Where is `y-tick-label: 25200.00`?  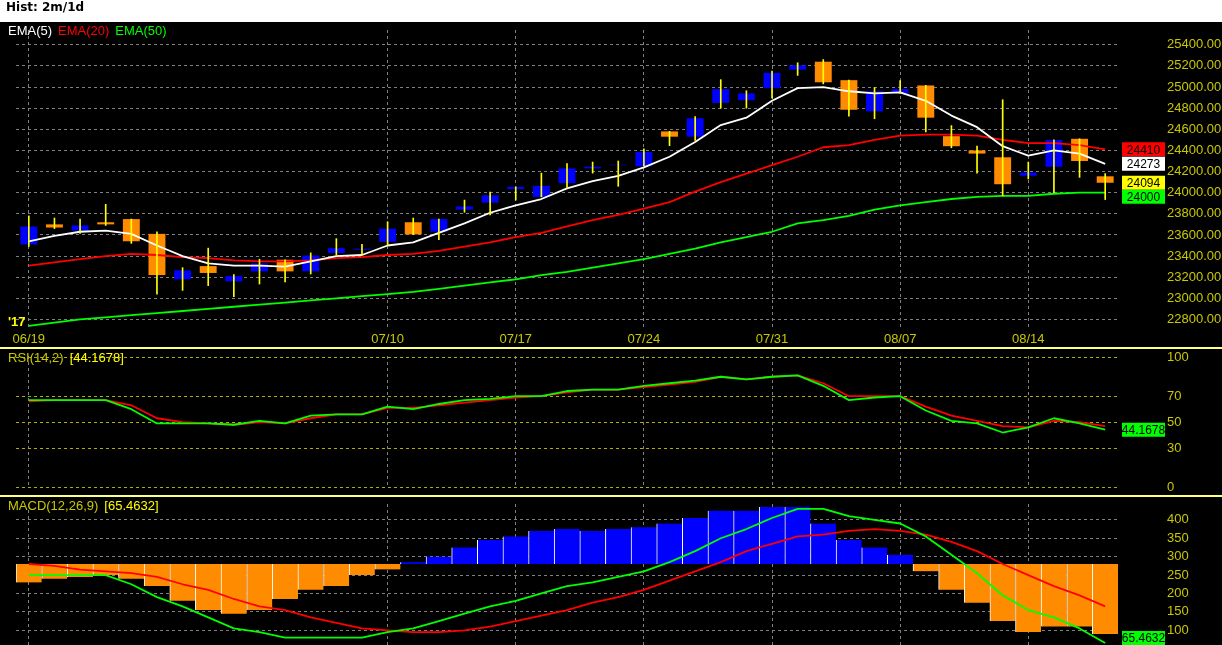 y-tick-label: 25200.00 is located at coordinates (1194, 65).